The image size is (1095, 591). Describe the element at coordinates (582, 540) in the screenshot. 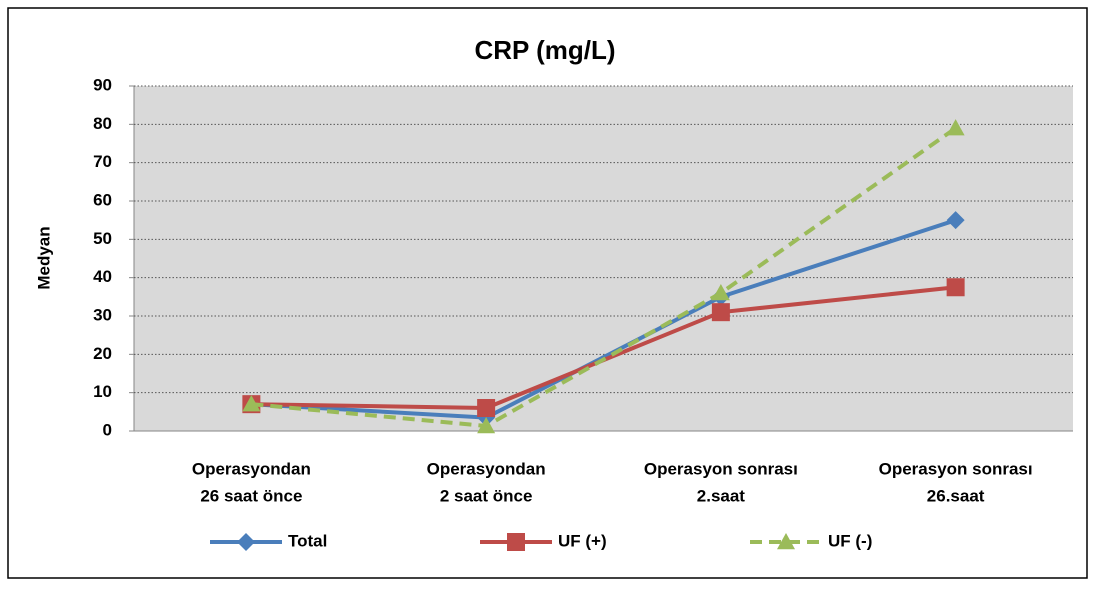

I see `legend-label: UF (+)` at that location.